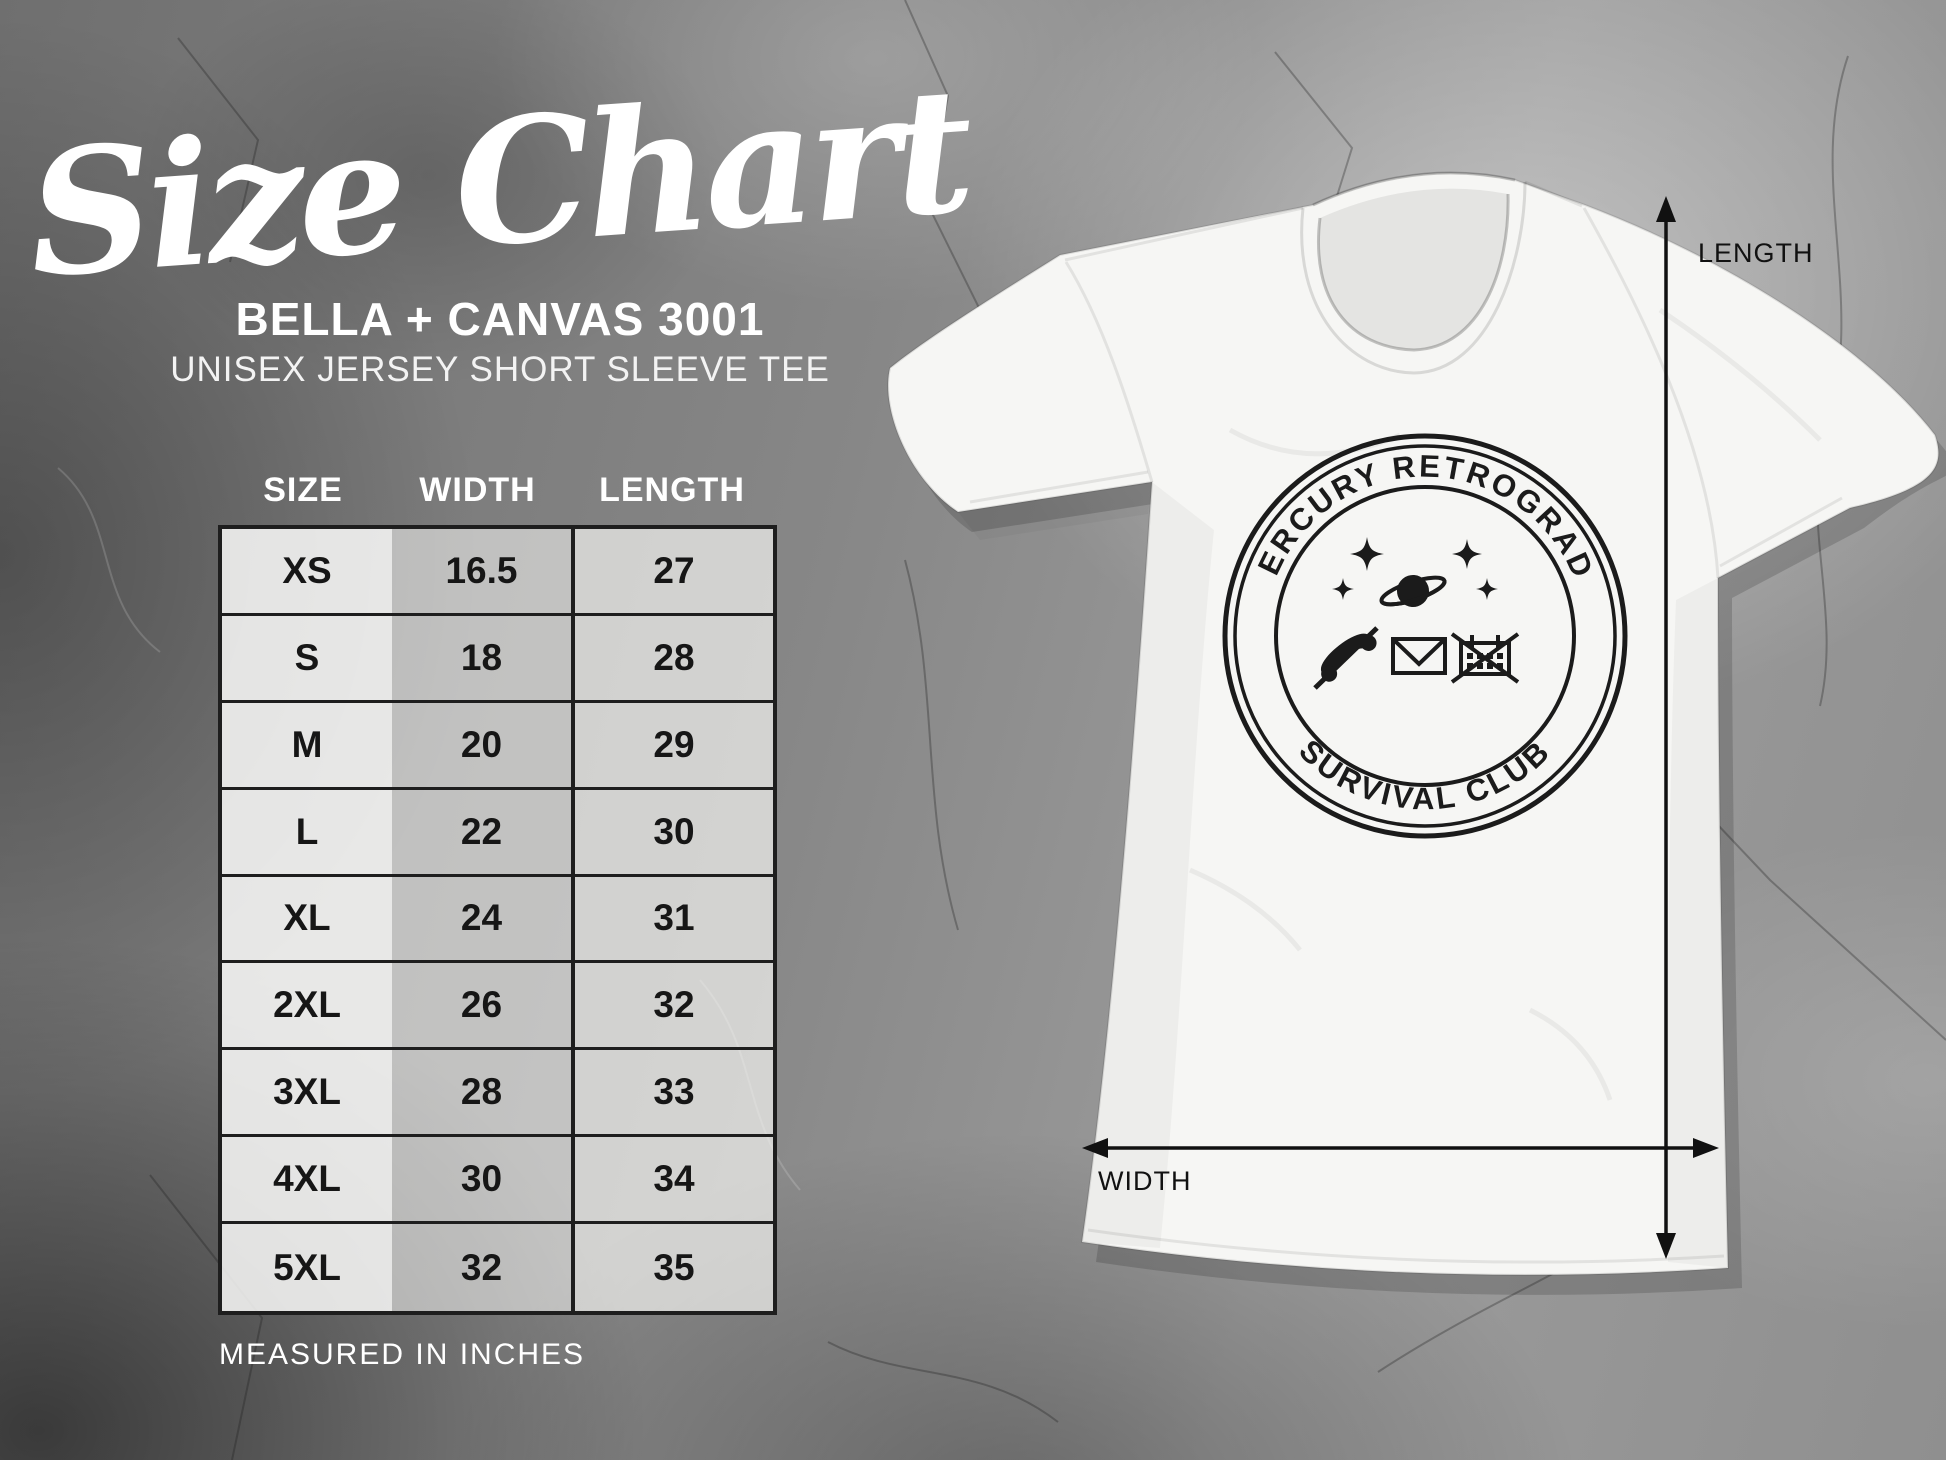 This screenshot has height=1460, width=1946. What do you see at coordinates (307, 1181) in the screenshot?
I see `size-cell: 4XL` at bounding box center [307, 1181].